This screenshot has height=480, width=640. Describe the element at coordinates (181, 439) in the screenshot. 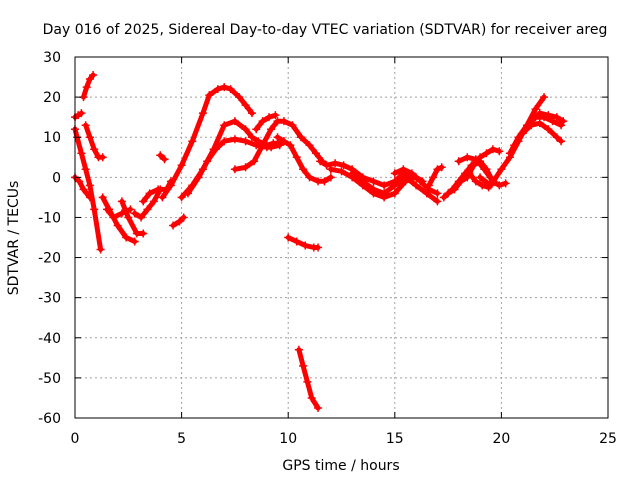

I see `x-tick-label: 5` at that location.